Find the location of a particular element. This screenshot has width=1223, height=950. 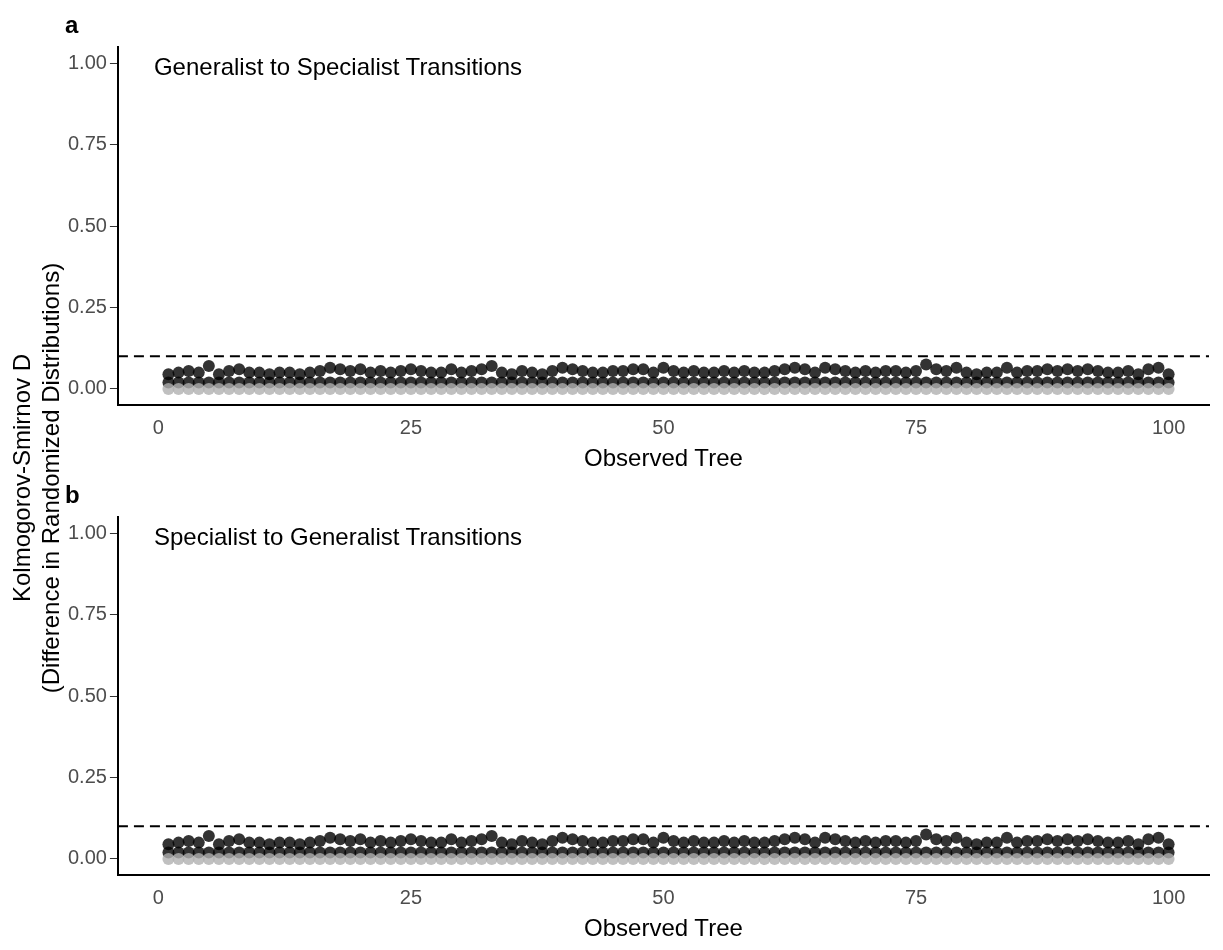

annotation: Specialist to Generalist Transitions is located at coordinates (338, 537).